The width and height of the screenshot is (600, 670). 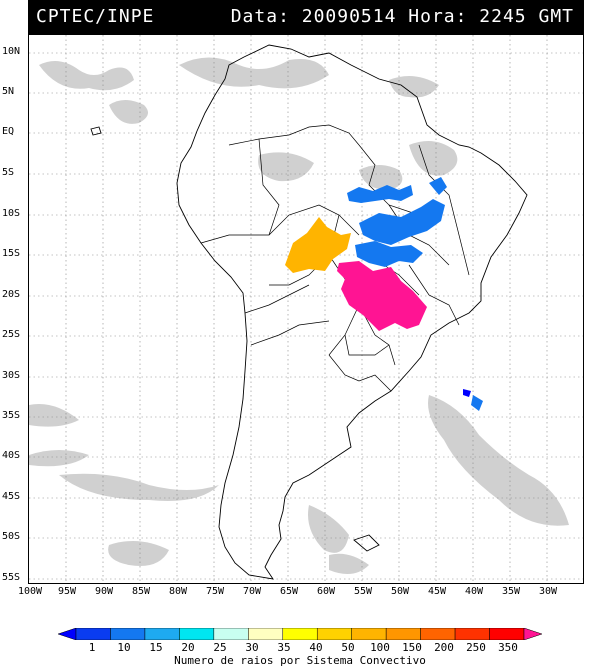 I want to click on navy-cell, so click(x=467, y=393).